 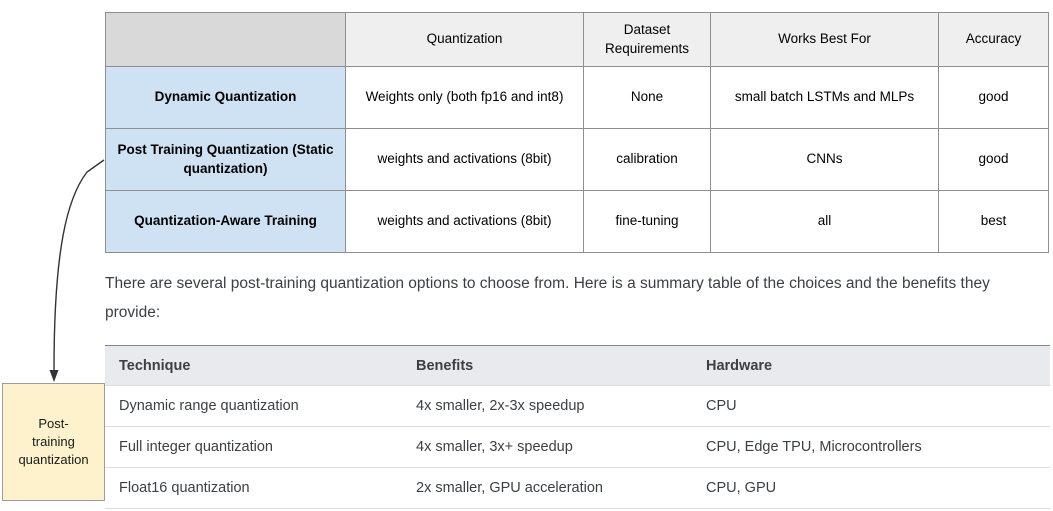 I want to click on summary-header-row: Technique Benefits Hardware, so click(x=577, y=365).